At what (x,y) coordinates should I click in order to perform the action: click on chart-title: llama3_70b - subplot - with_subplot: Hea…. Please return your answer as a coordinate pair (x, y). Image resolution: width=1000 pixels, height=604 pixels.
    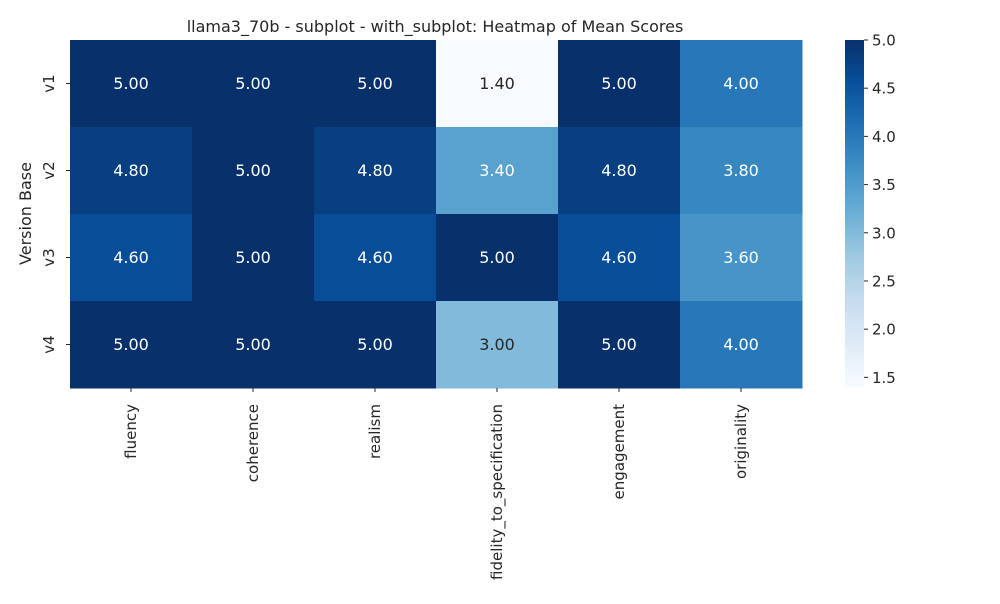
    Looking at the image, I should click on (435, 27).